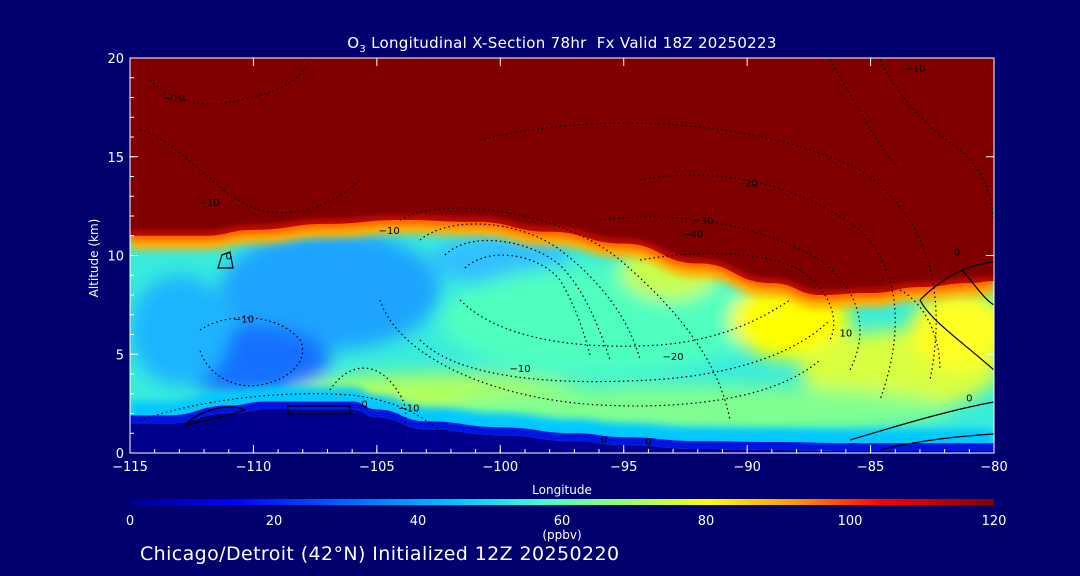  Describe the element at coordinates (692, 235) in the screenshot. I see `contour-label: −40` at that location.